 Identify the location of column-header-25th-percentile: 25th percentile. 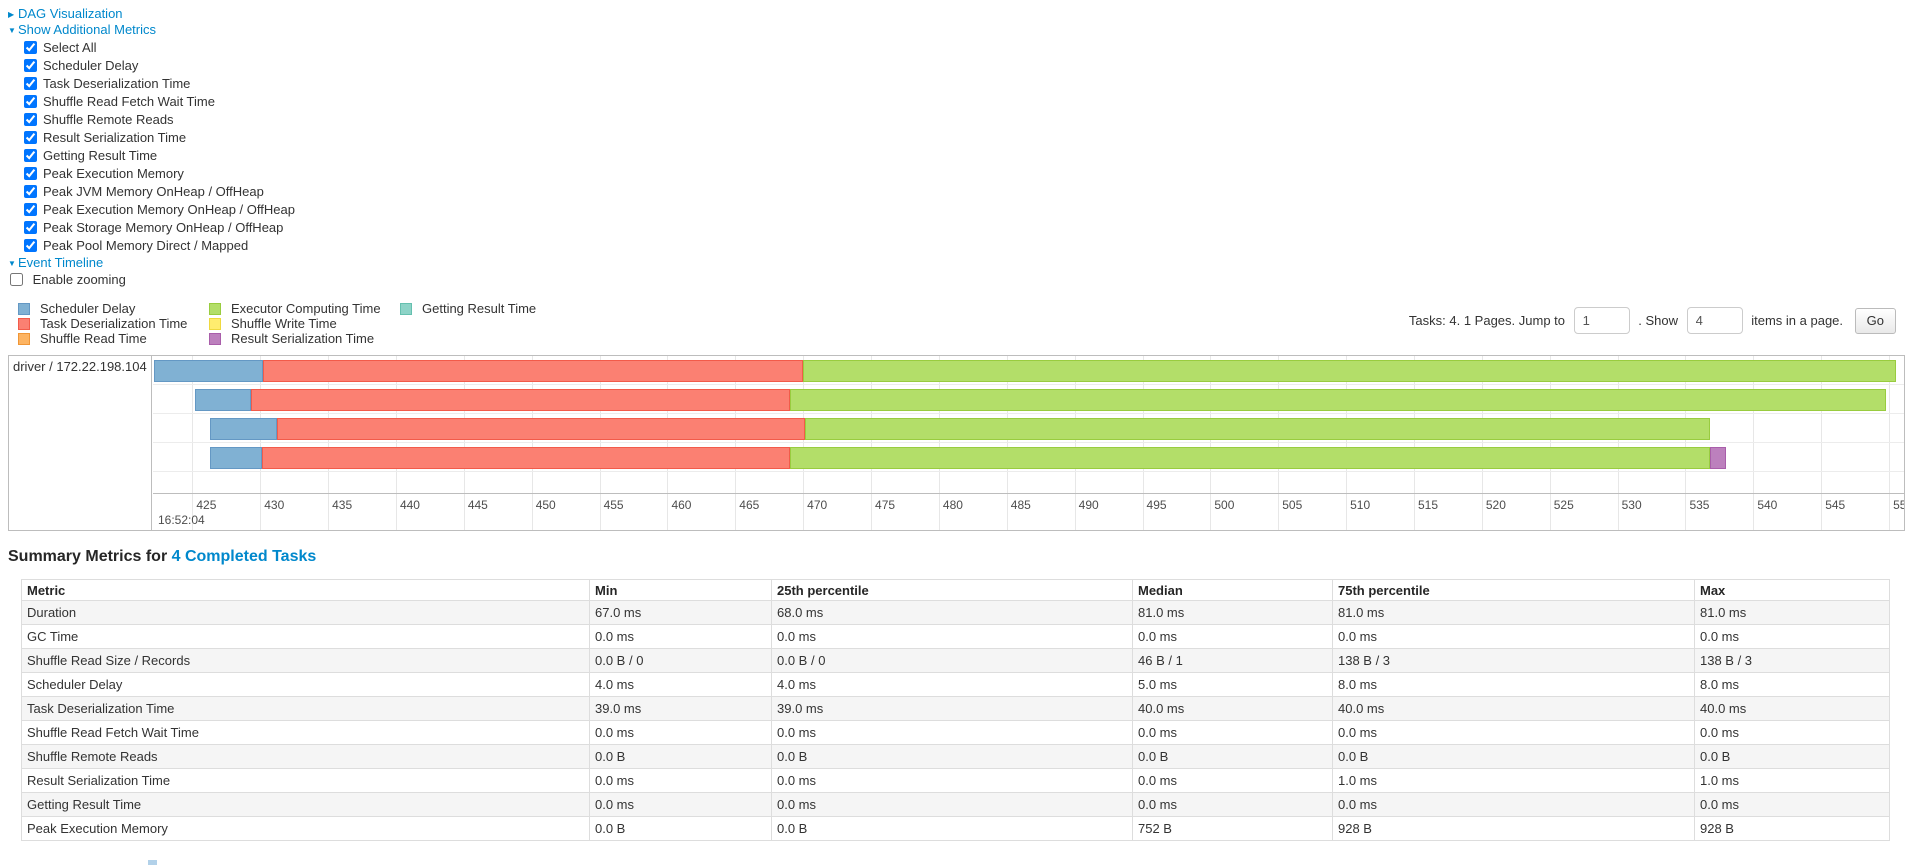
(952, 590).